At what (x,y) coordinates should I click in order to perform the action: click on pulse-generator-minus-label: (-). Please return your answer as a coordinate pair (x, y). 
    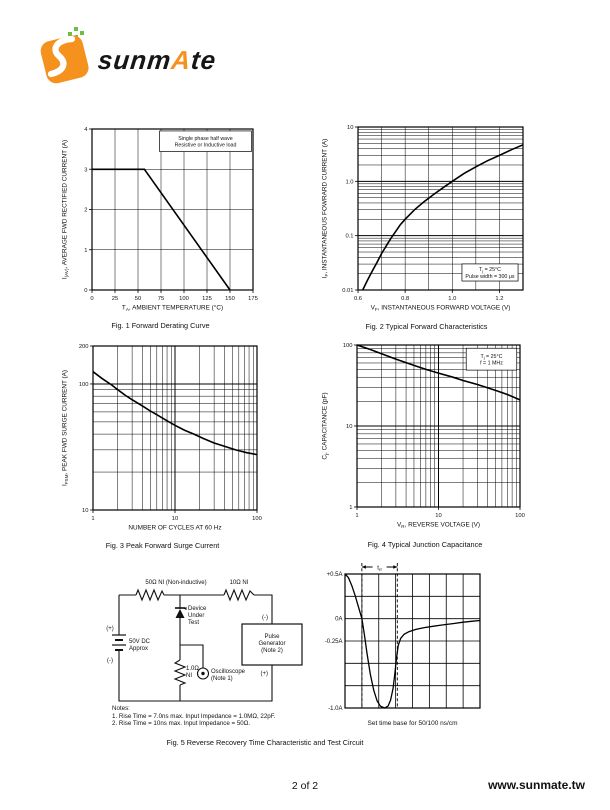
    Looking at the image, I should click on (265, 618).